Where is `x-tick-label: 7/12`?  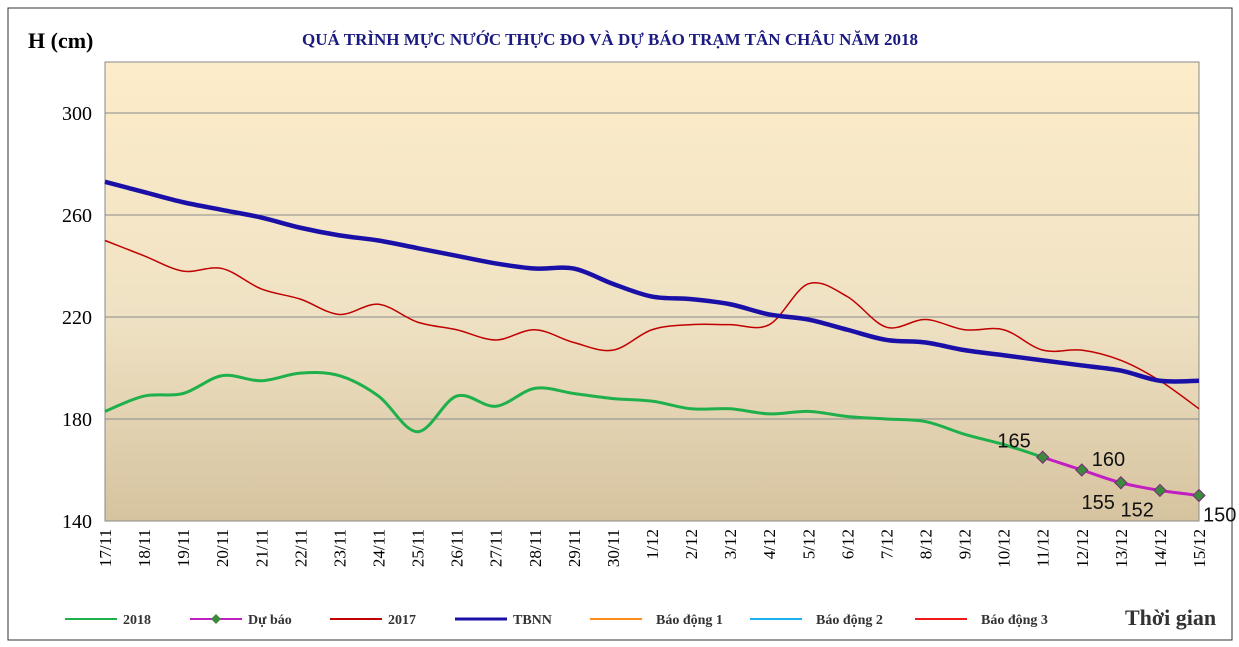
x-tick-label: 7/12 is located at coordinates (886, 544).